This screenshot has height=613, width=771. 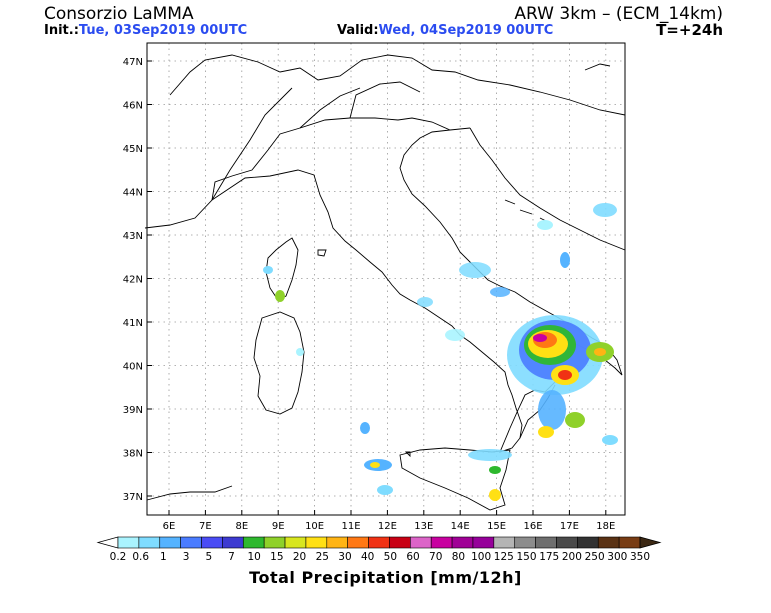 What do you see at coordinates (133, 497) in the screenshot?
I see `lat-label: 37N` at bounding box center [133, 497].